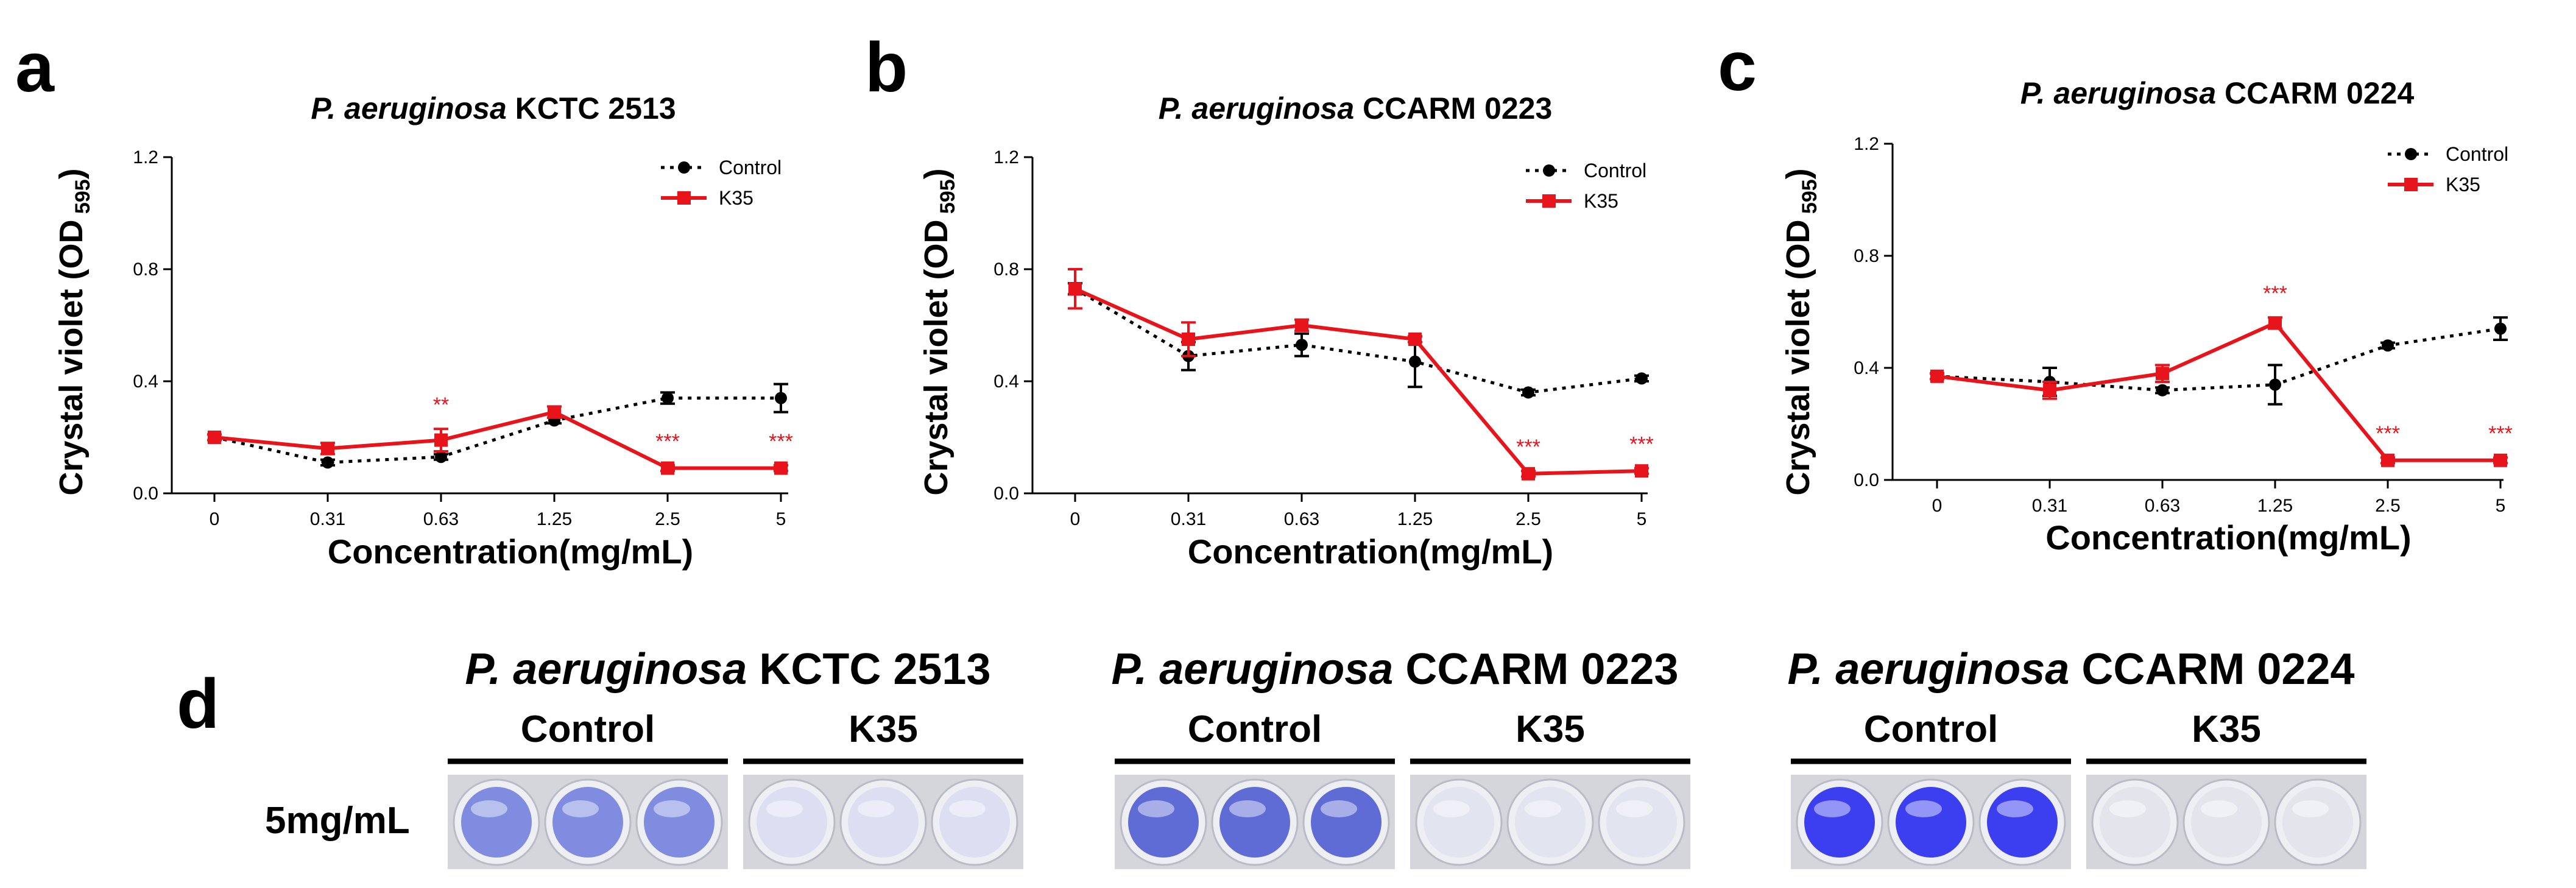 The image size is (2576, 888). I want to click on panel-letter: a, so click(35, 68).